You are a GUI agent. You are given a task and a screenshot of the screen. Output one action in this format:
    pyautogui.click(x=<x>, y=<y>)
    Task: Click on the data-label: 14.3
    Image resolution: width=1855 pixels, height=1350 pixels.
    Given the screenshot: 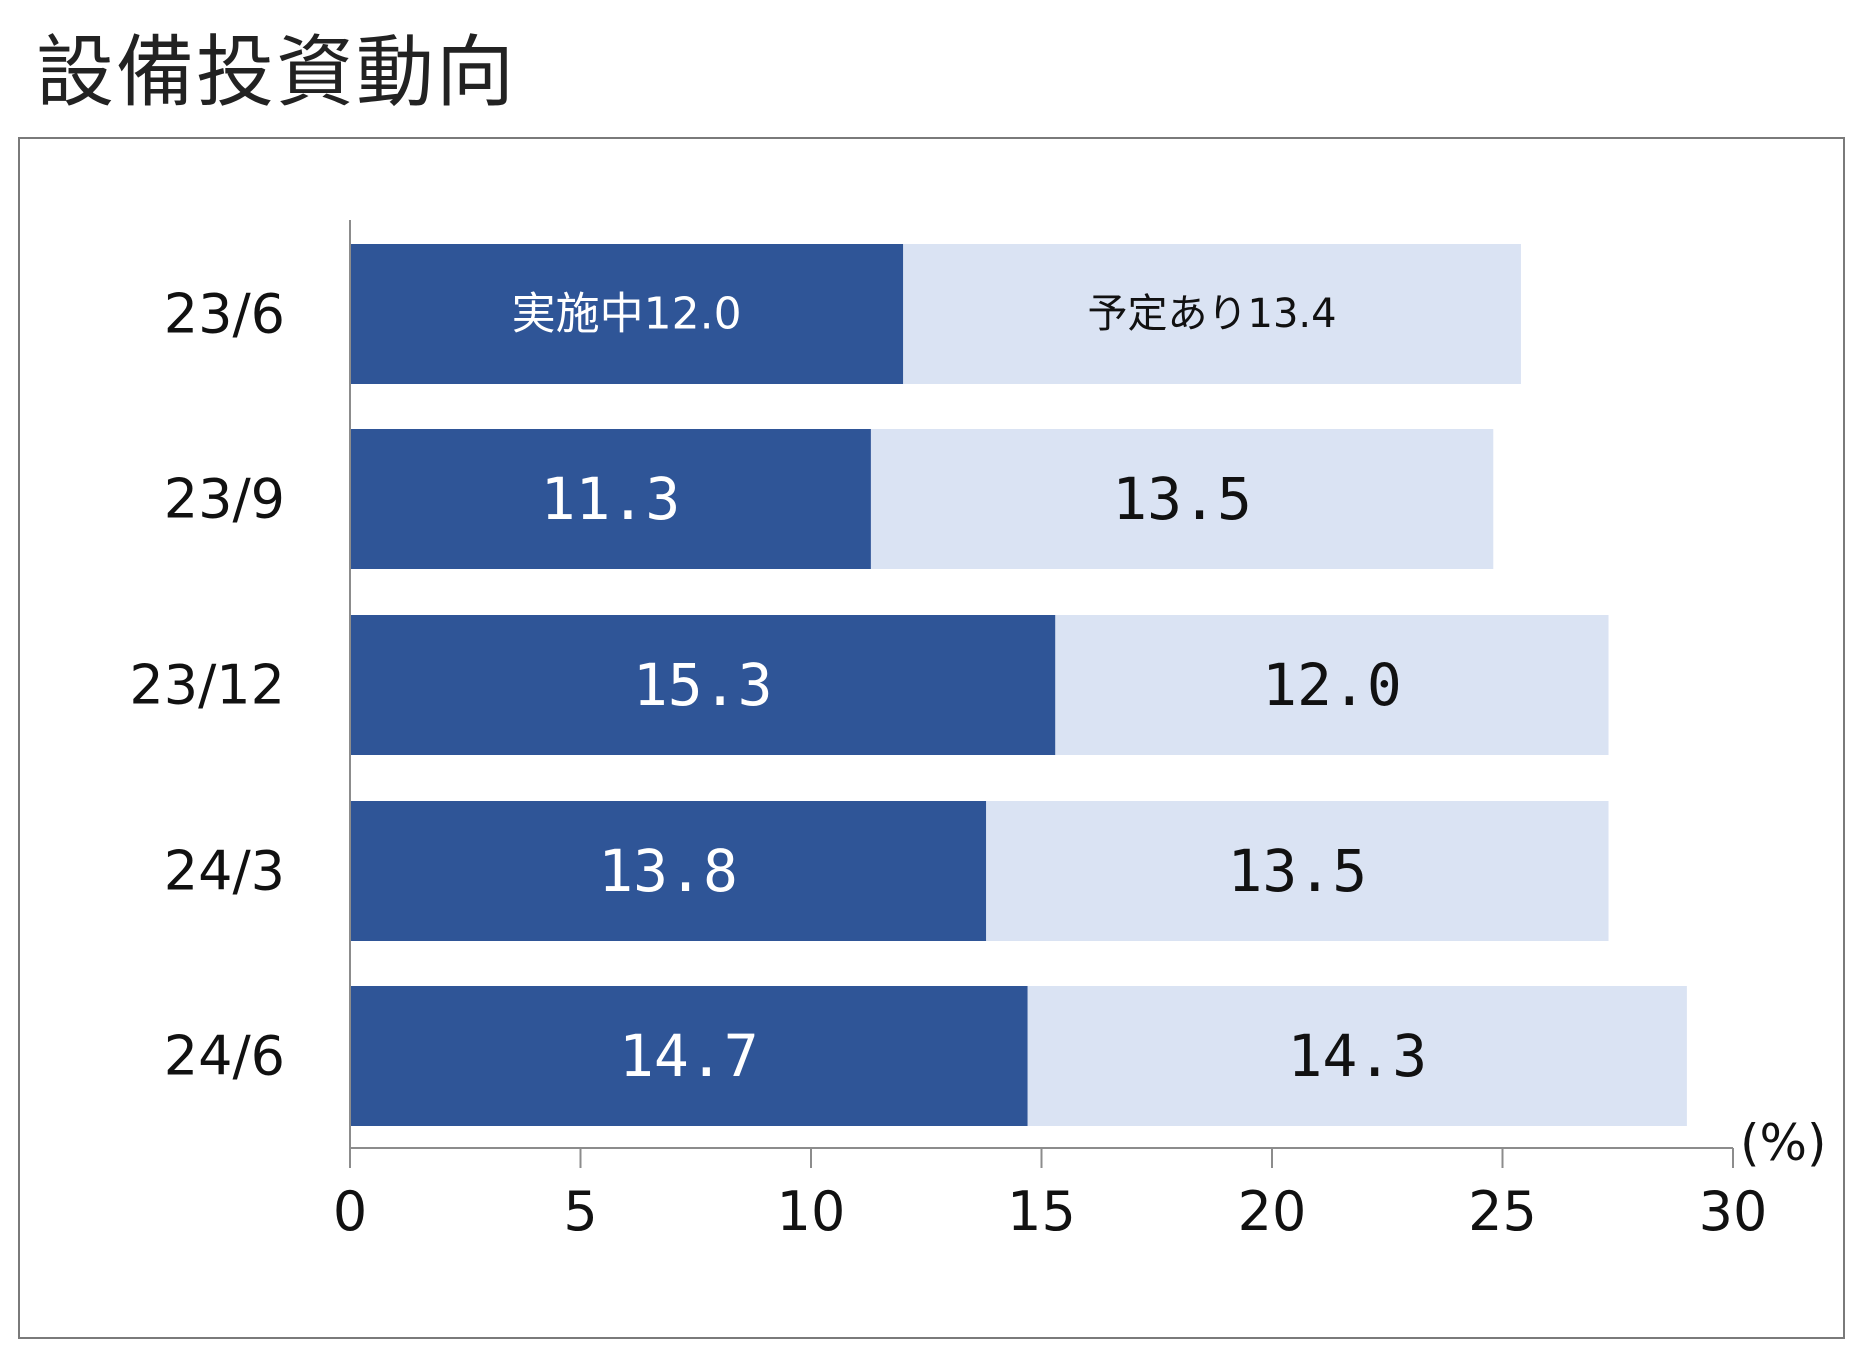 What is the action you would take?
    pyautogui.click(x=1357, y=1056)
    